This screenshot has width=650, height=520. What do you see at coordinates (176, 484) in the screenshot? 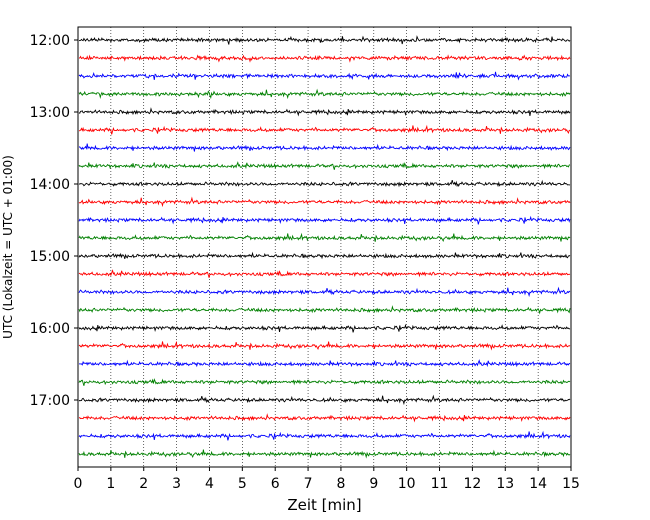
I see `x-tick-label: 3` at bounding box center [176, 484].